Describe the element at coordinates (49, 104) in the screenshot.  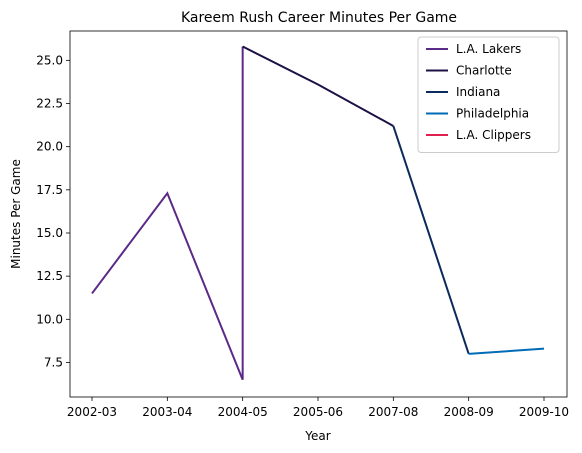
I see `y-tick-label: 22.5` at that location.